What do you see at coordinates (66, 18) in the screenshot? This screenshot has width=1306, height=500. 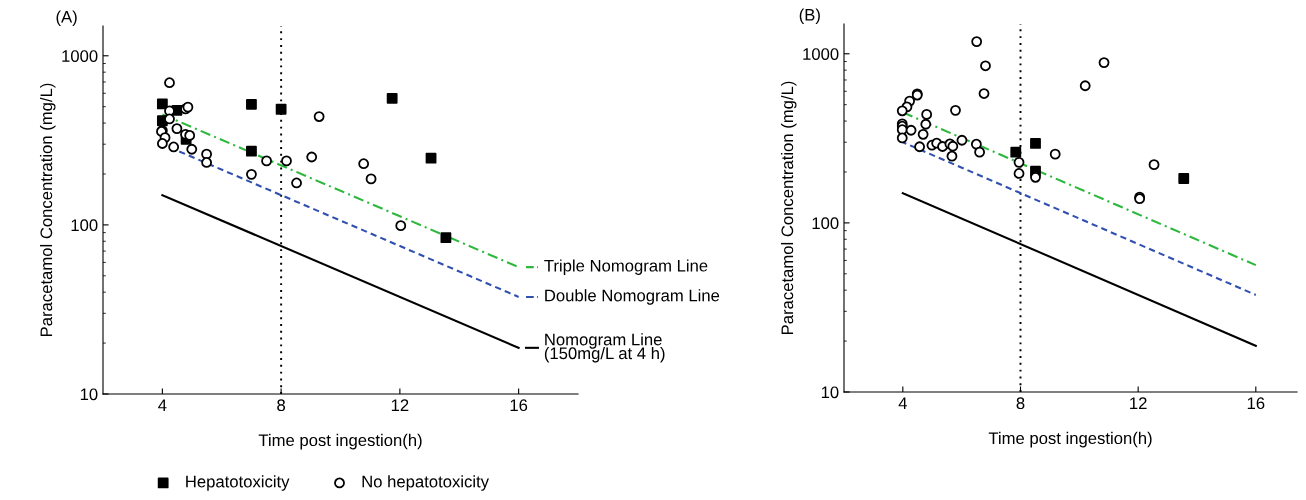 I see `chart-title: (A)` at bounding box center [66, 18].